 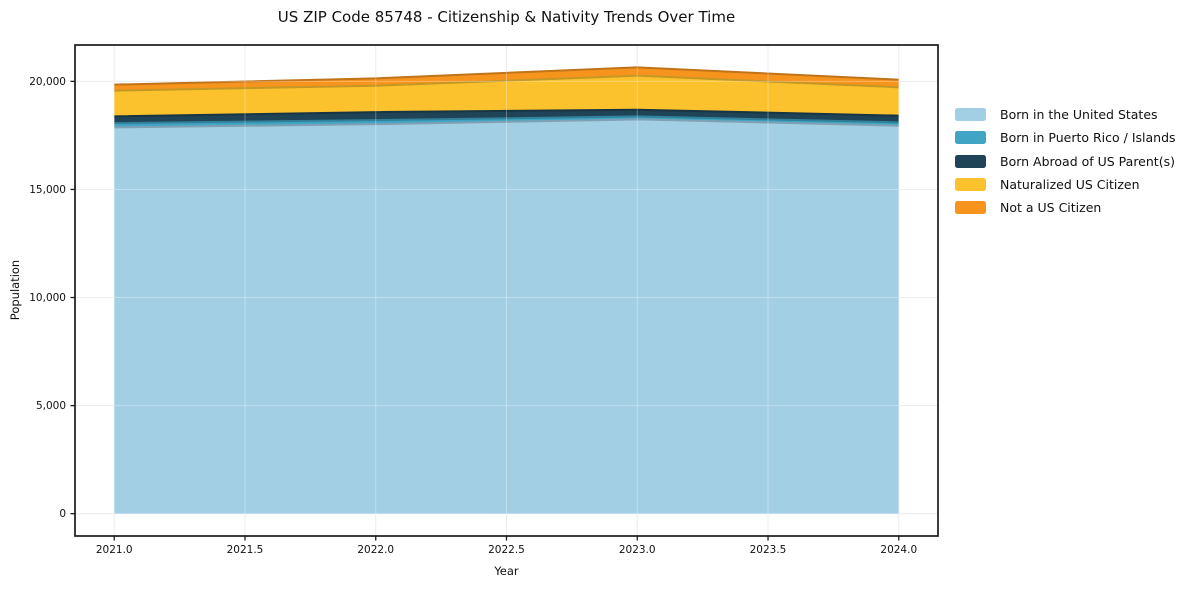 What do you see at coordinates (47, 82) in the screenshot?
I see `y-tick-label: 20,000` at bounding box center [47, 82].